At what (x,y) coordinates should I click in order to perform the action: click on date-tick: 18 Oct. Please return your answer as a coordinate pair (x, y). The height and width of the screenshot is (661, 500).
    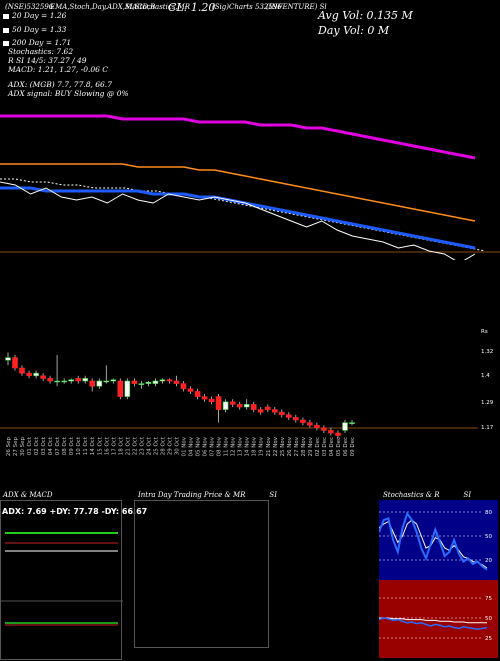
    Looking at the image, I should click on (121, 445).